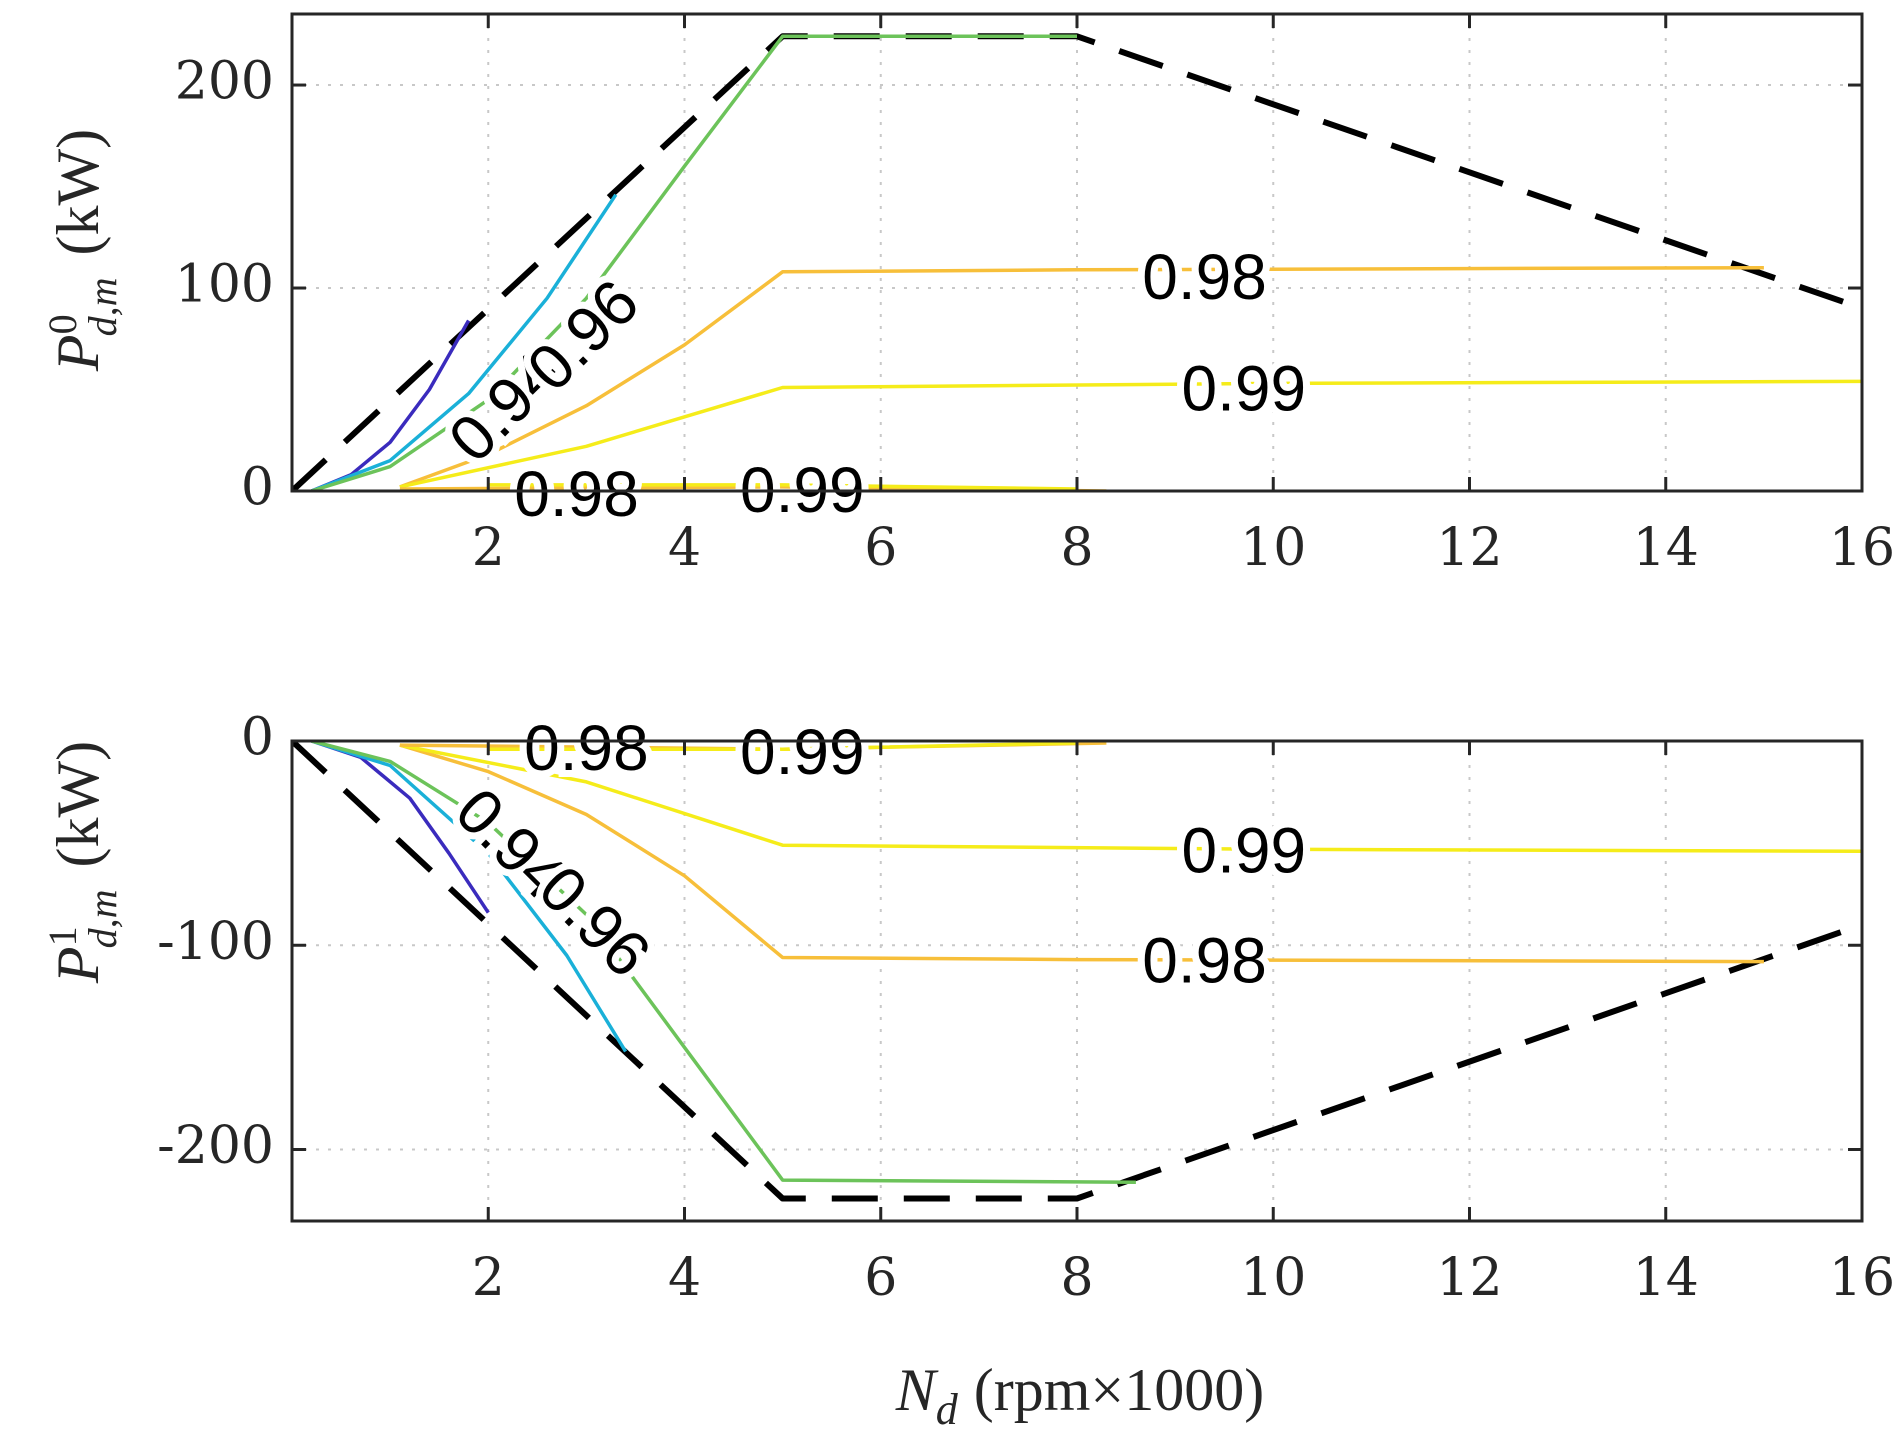  What do you see at coordinates (78, 353) in the screenshot?
I see `top-ylabel-var: P` at bounding box center [78, 353].